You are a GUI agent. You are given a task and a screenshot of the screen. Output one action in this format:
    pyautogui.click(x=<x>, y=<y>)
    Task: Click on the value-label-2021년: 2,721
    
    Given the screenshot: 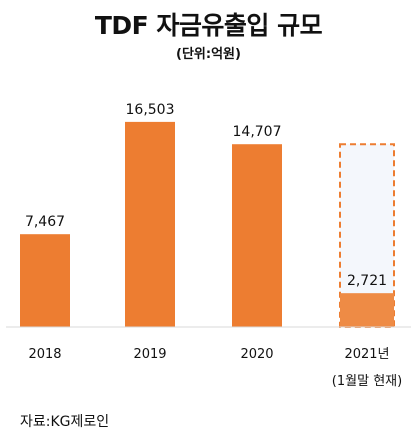 What is the action you would take?
    pyautogui.click(x=367, y=281)
    